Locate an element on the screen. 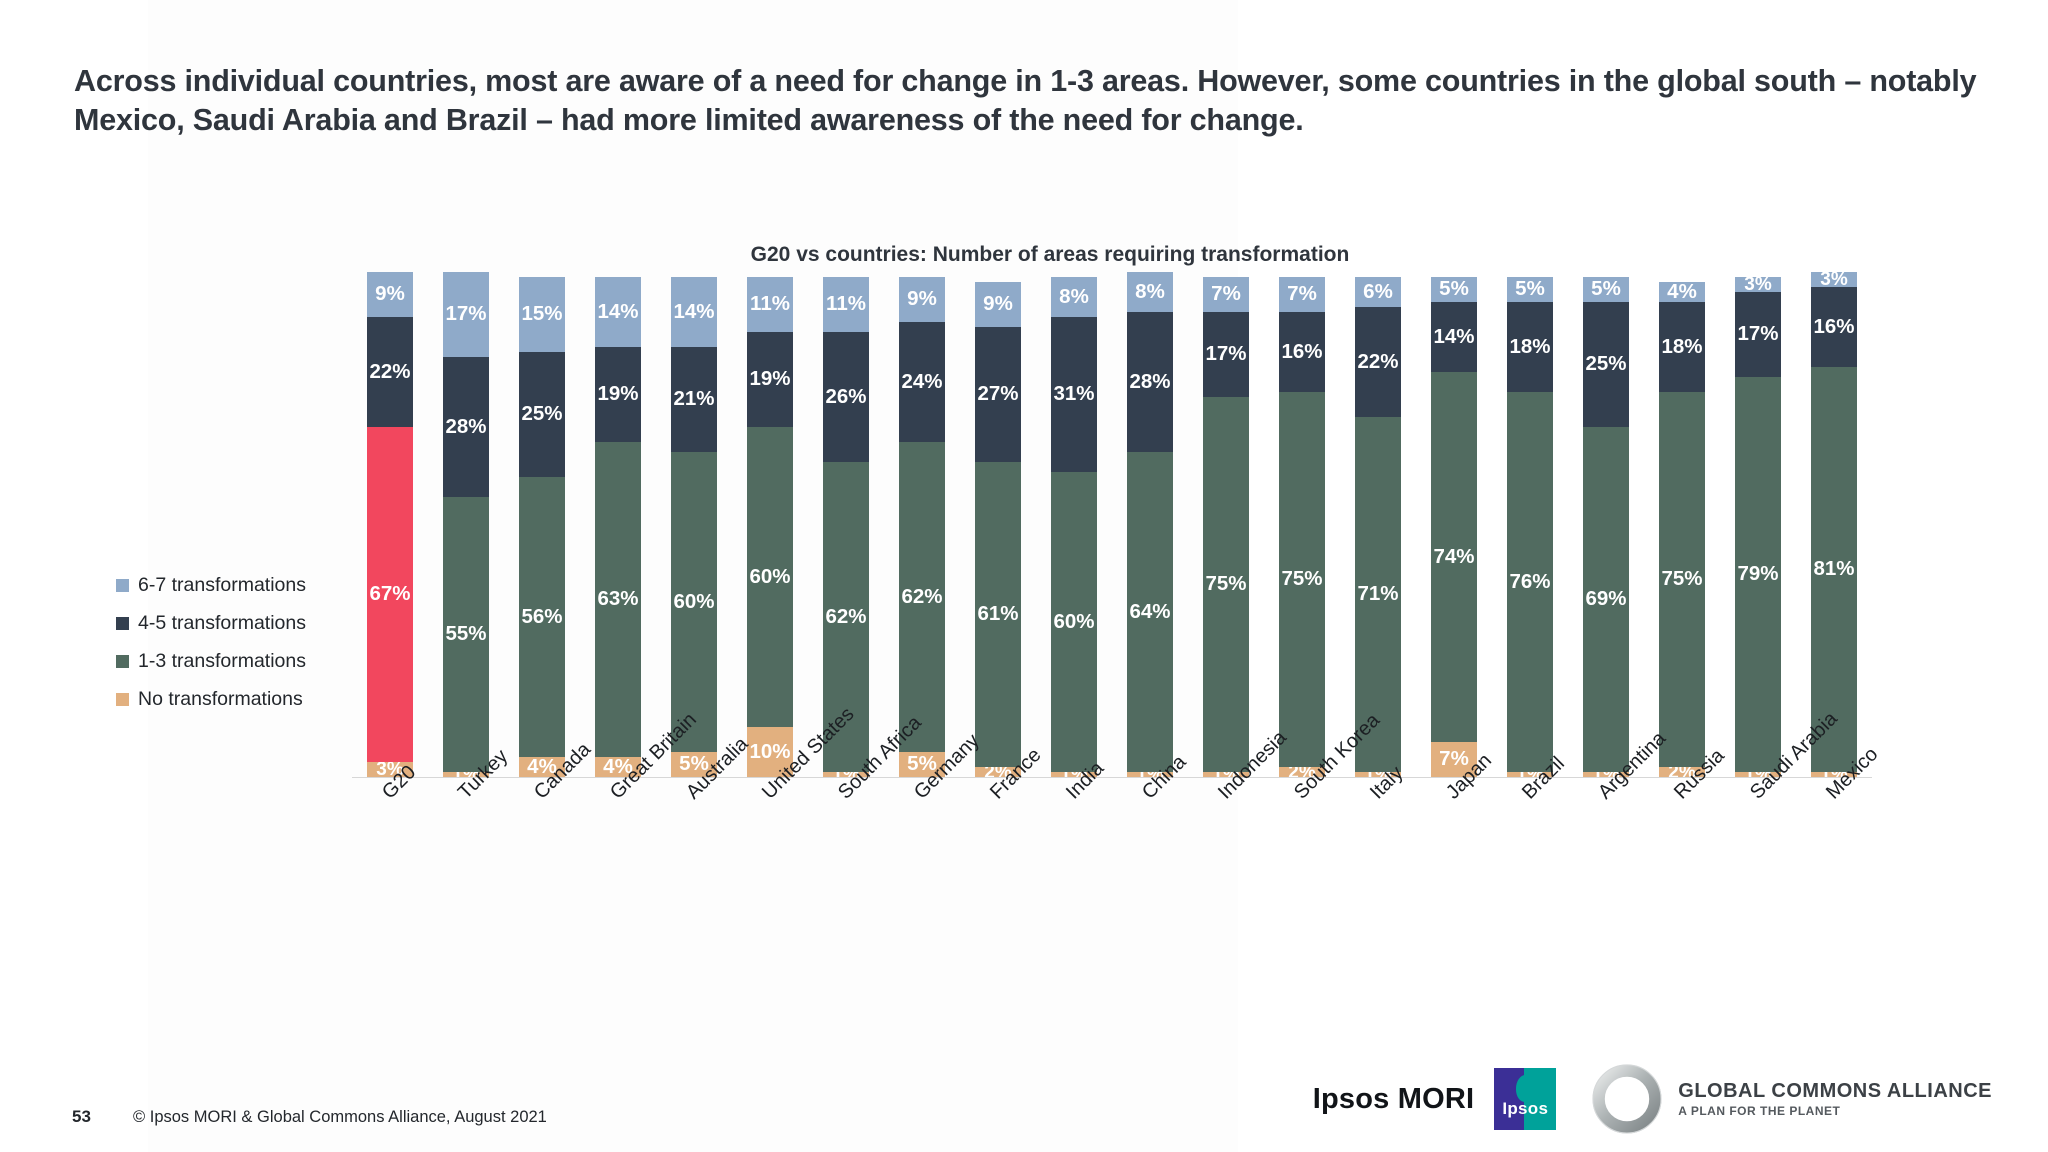  bar-segment-value: 67% is located at coordinates (390, 594).